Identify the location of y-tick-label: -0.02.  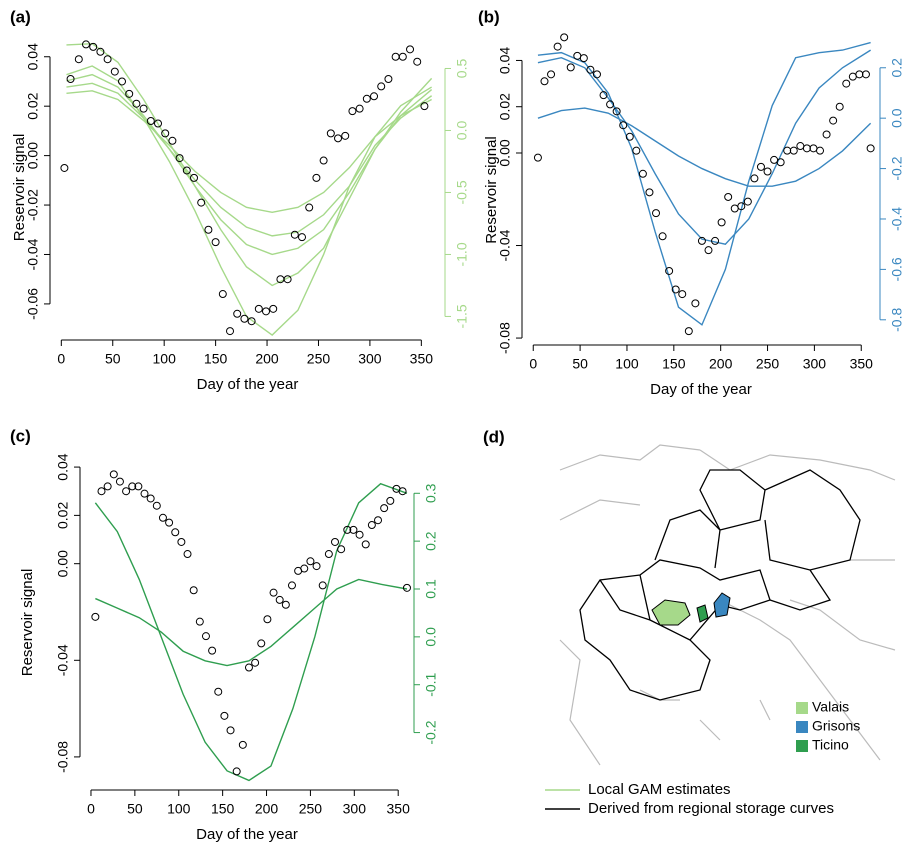
(33, 205).